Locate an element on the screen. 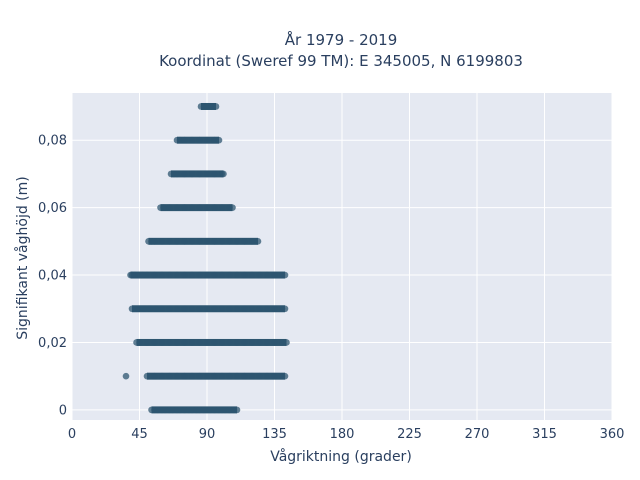 The height and width of the screenshot is (480, 640). chart-title-line-1: År 1979 - 2019 is located at coordinates (341, 39).